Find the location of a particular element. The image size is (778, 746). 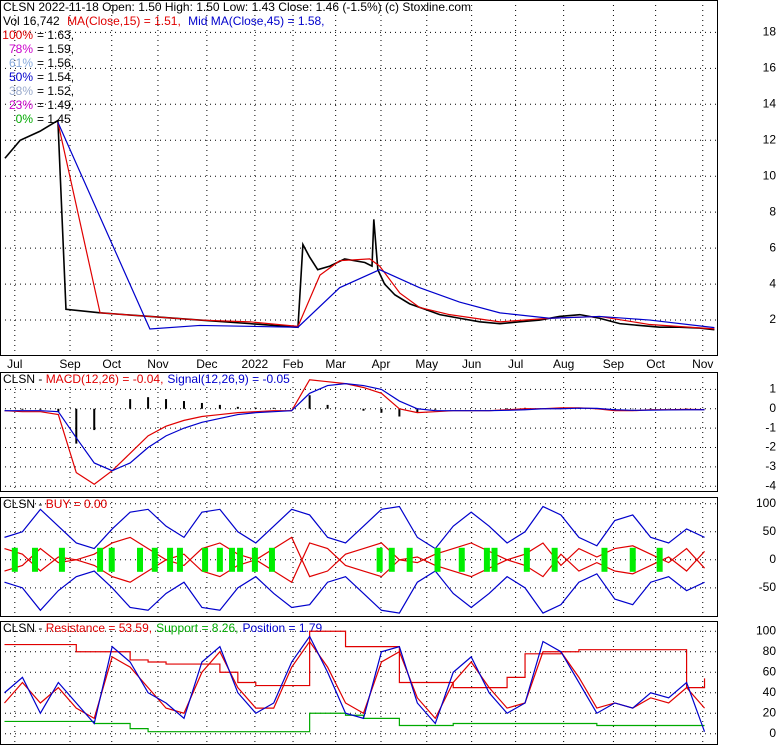

y-tick-label: 60 is located at coordinates (770, 671).